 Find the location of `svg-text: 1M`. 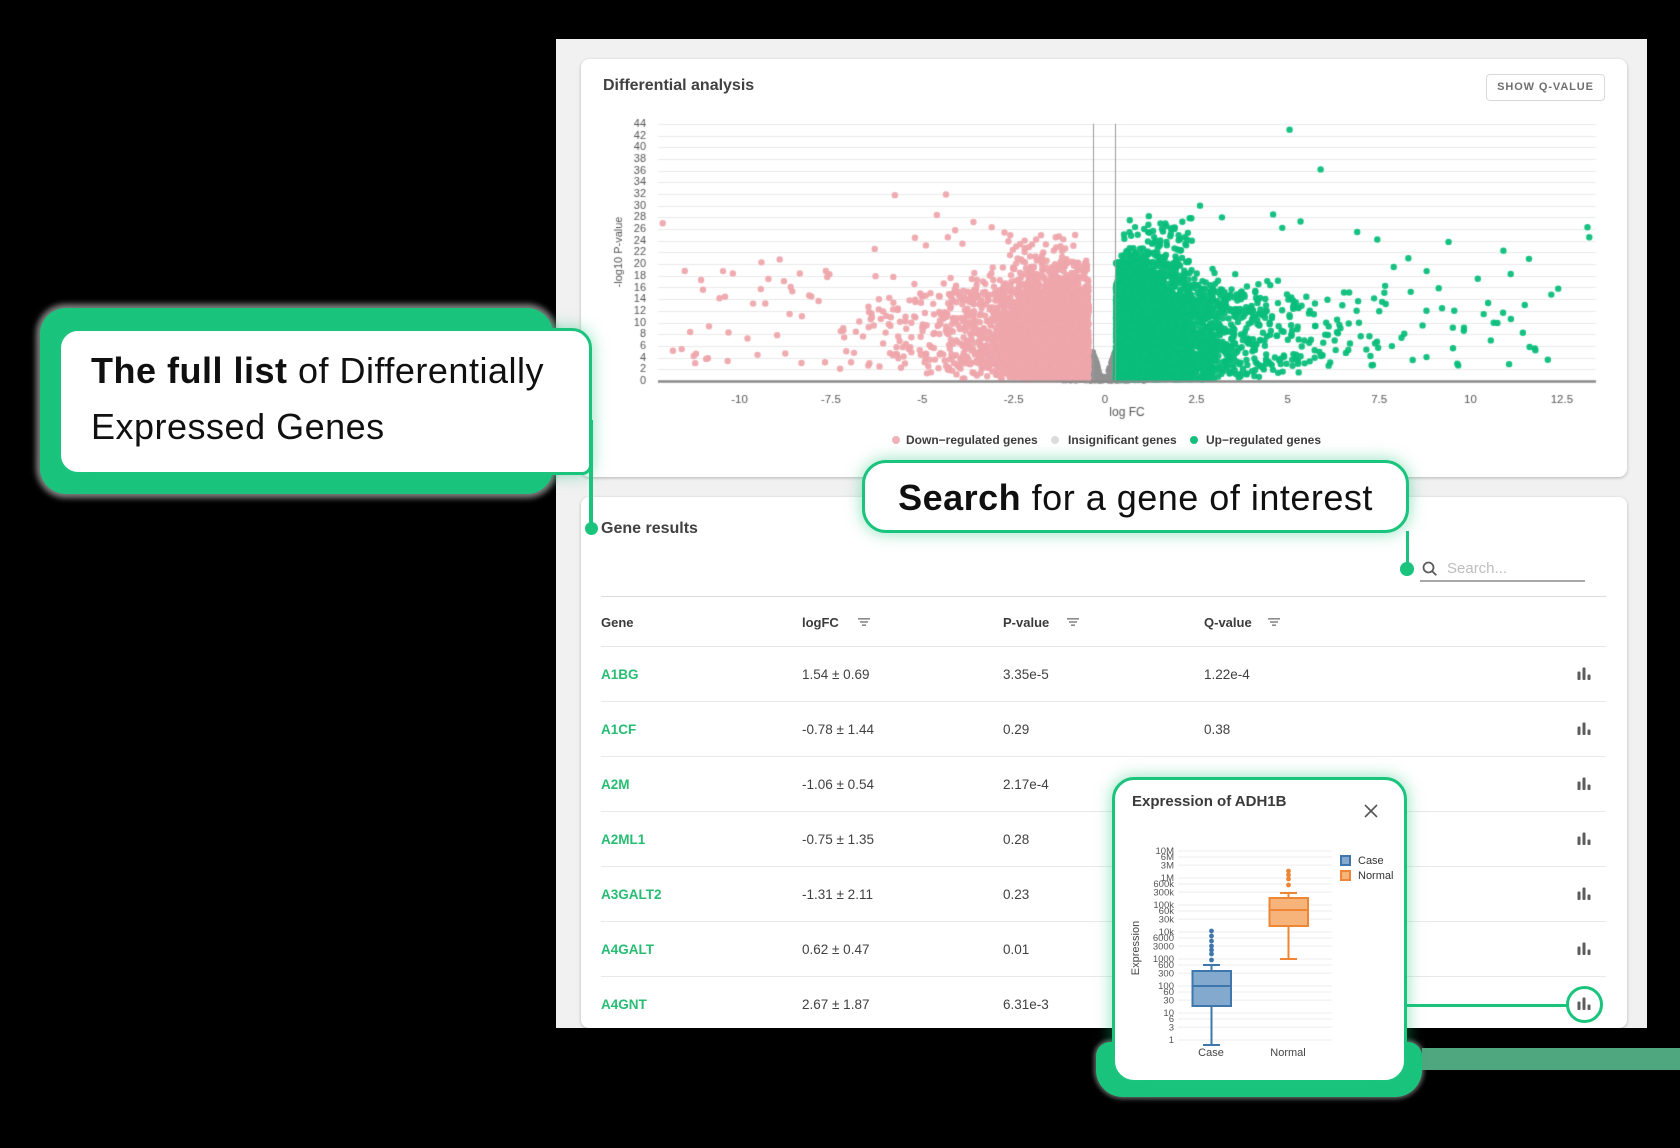

svg-text: 1M is located at coordinates (1167, 878).